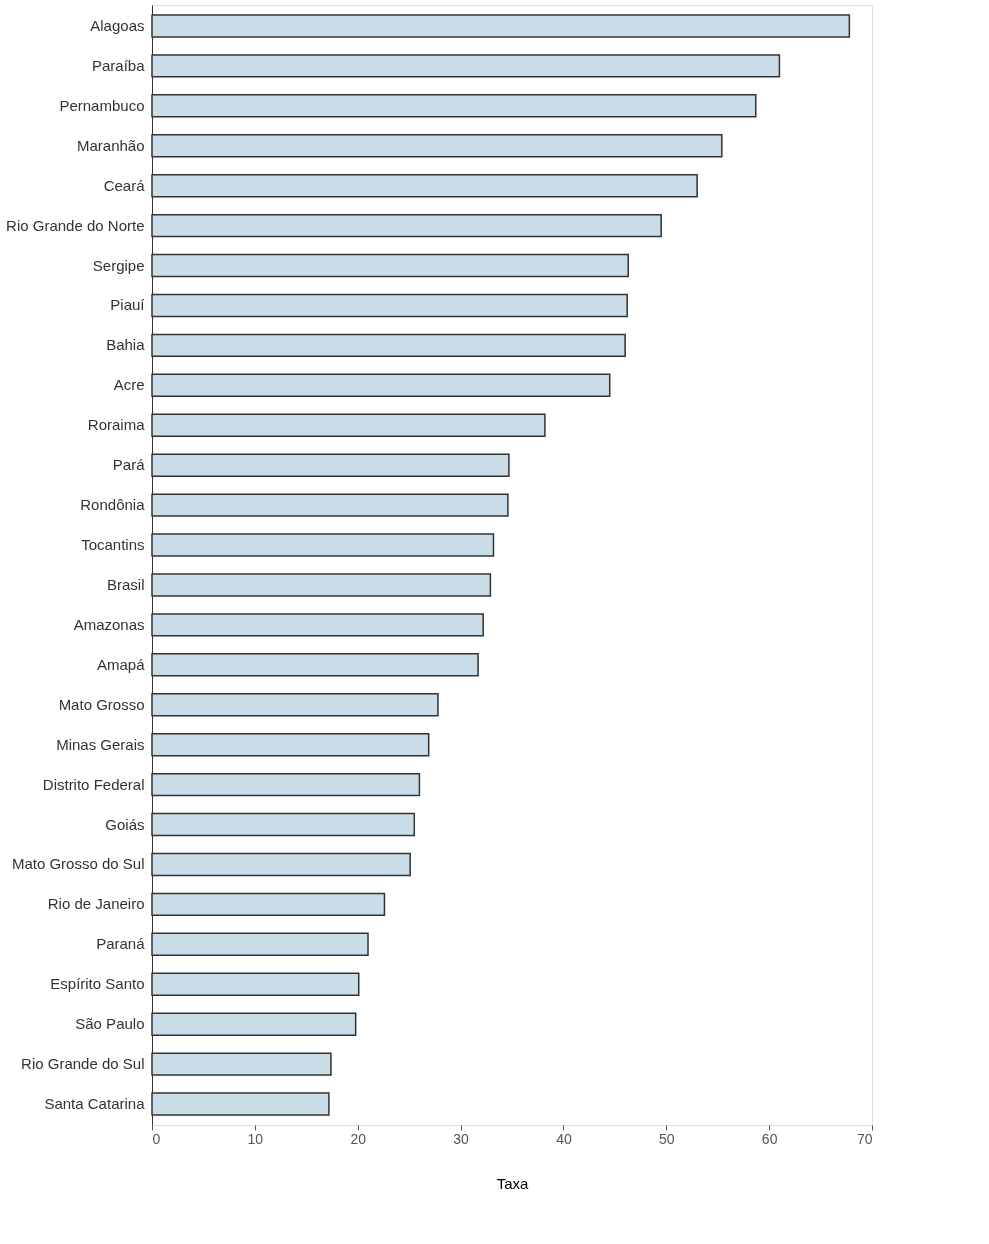 The width and height of the screenshot is (989, 1244). What do you see at coordinates (96, 904) in the screenshot?
I see `y-tick-label: Rio de Janeiro` at bounding box center [96, 904].